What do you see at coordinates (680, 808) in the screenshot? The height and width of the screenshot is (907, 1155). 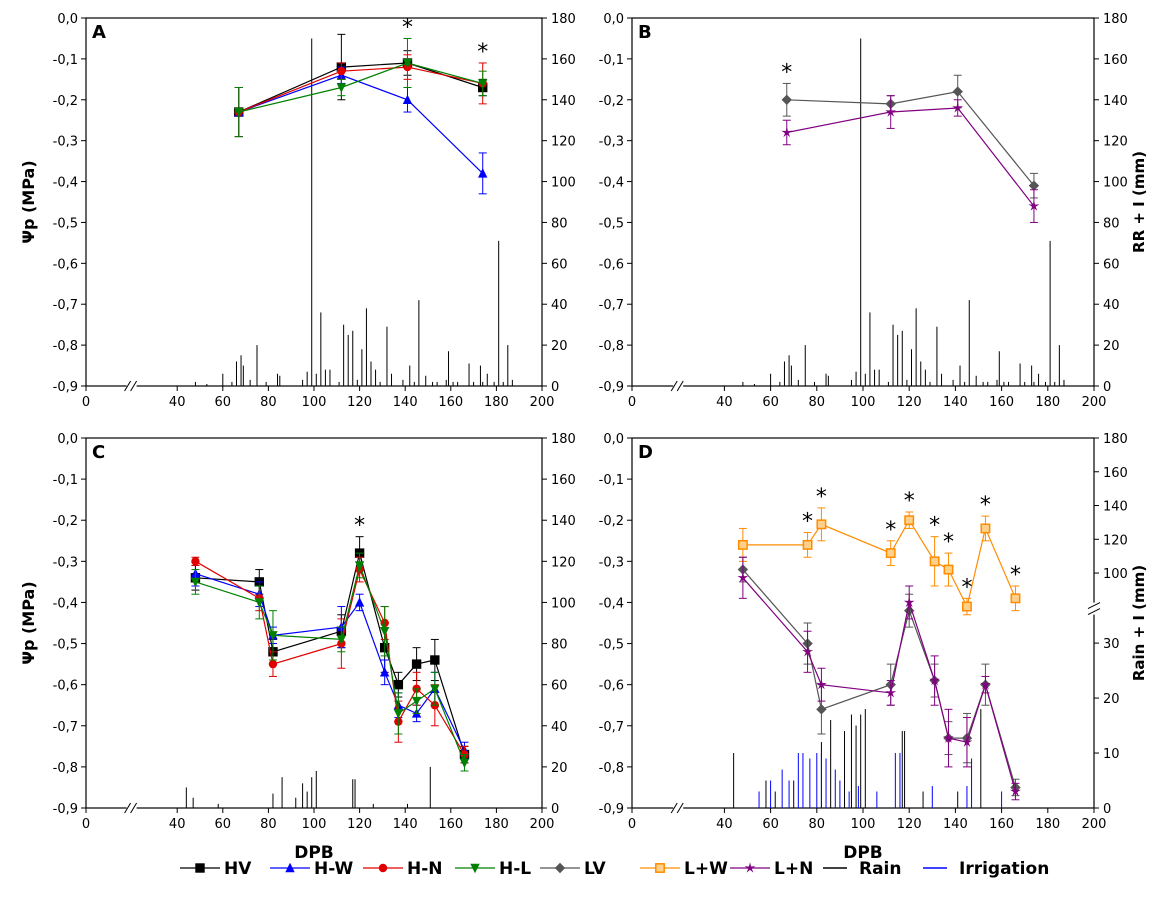 I see `x-break-mark` at bounding box center [680, 808].